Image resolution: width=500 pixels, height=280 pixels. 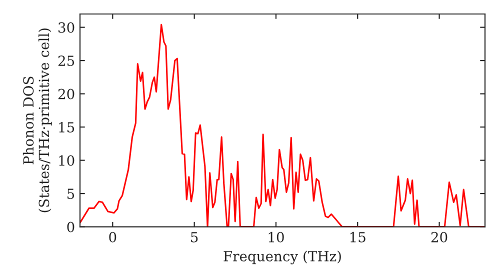 I want to click on x-tick-label: 0, so click(x=112, y=237).